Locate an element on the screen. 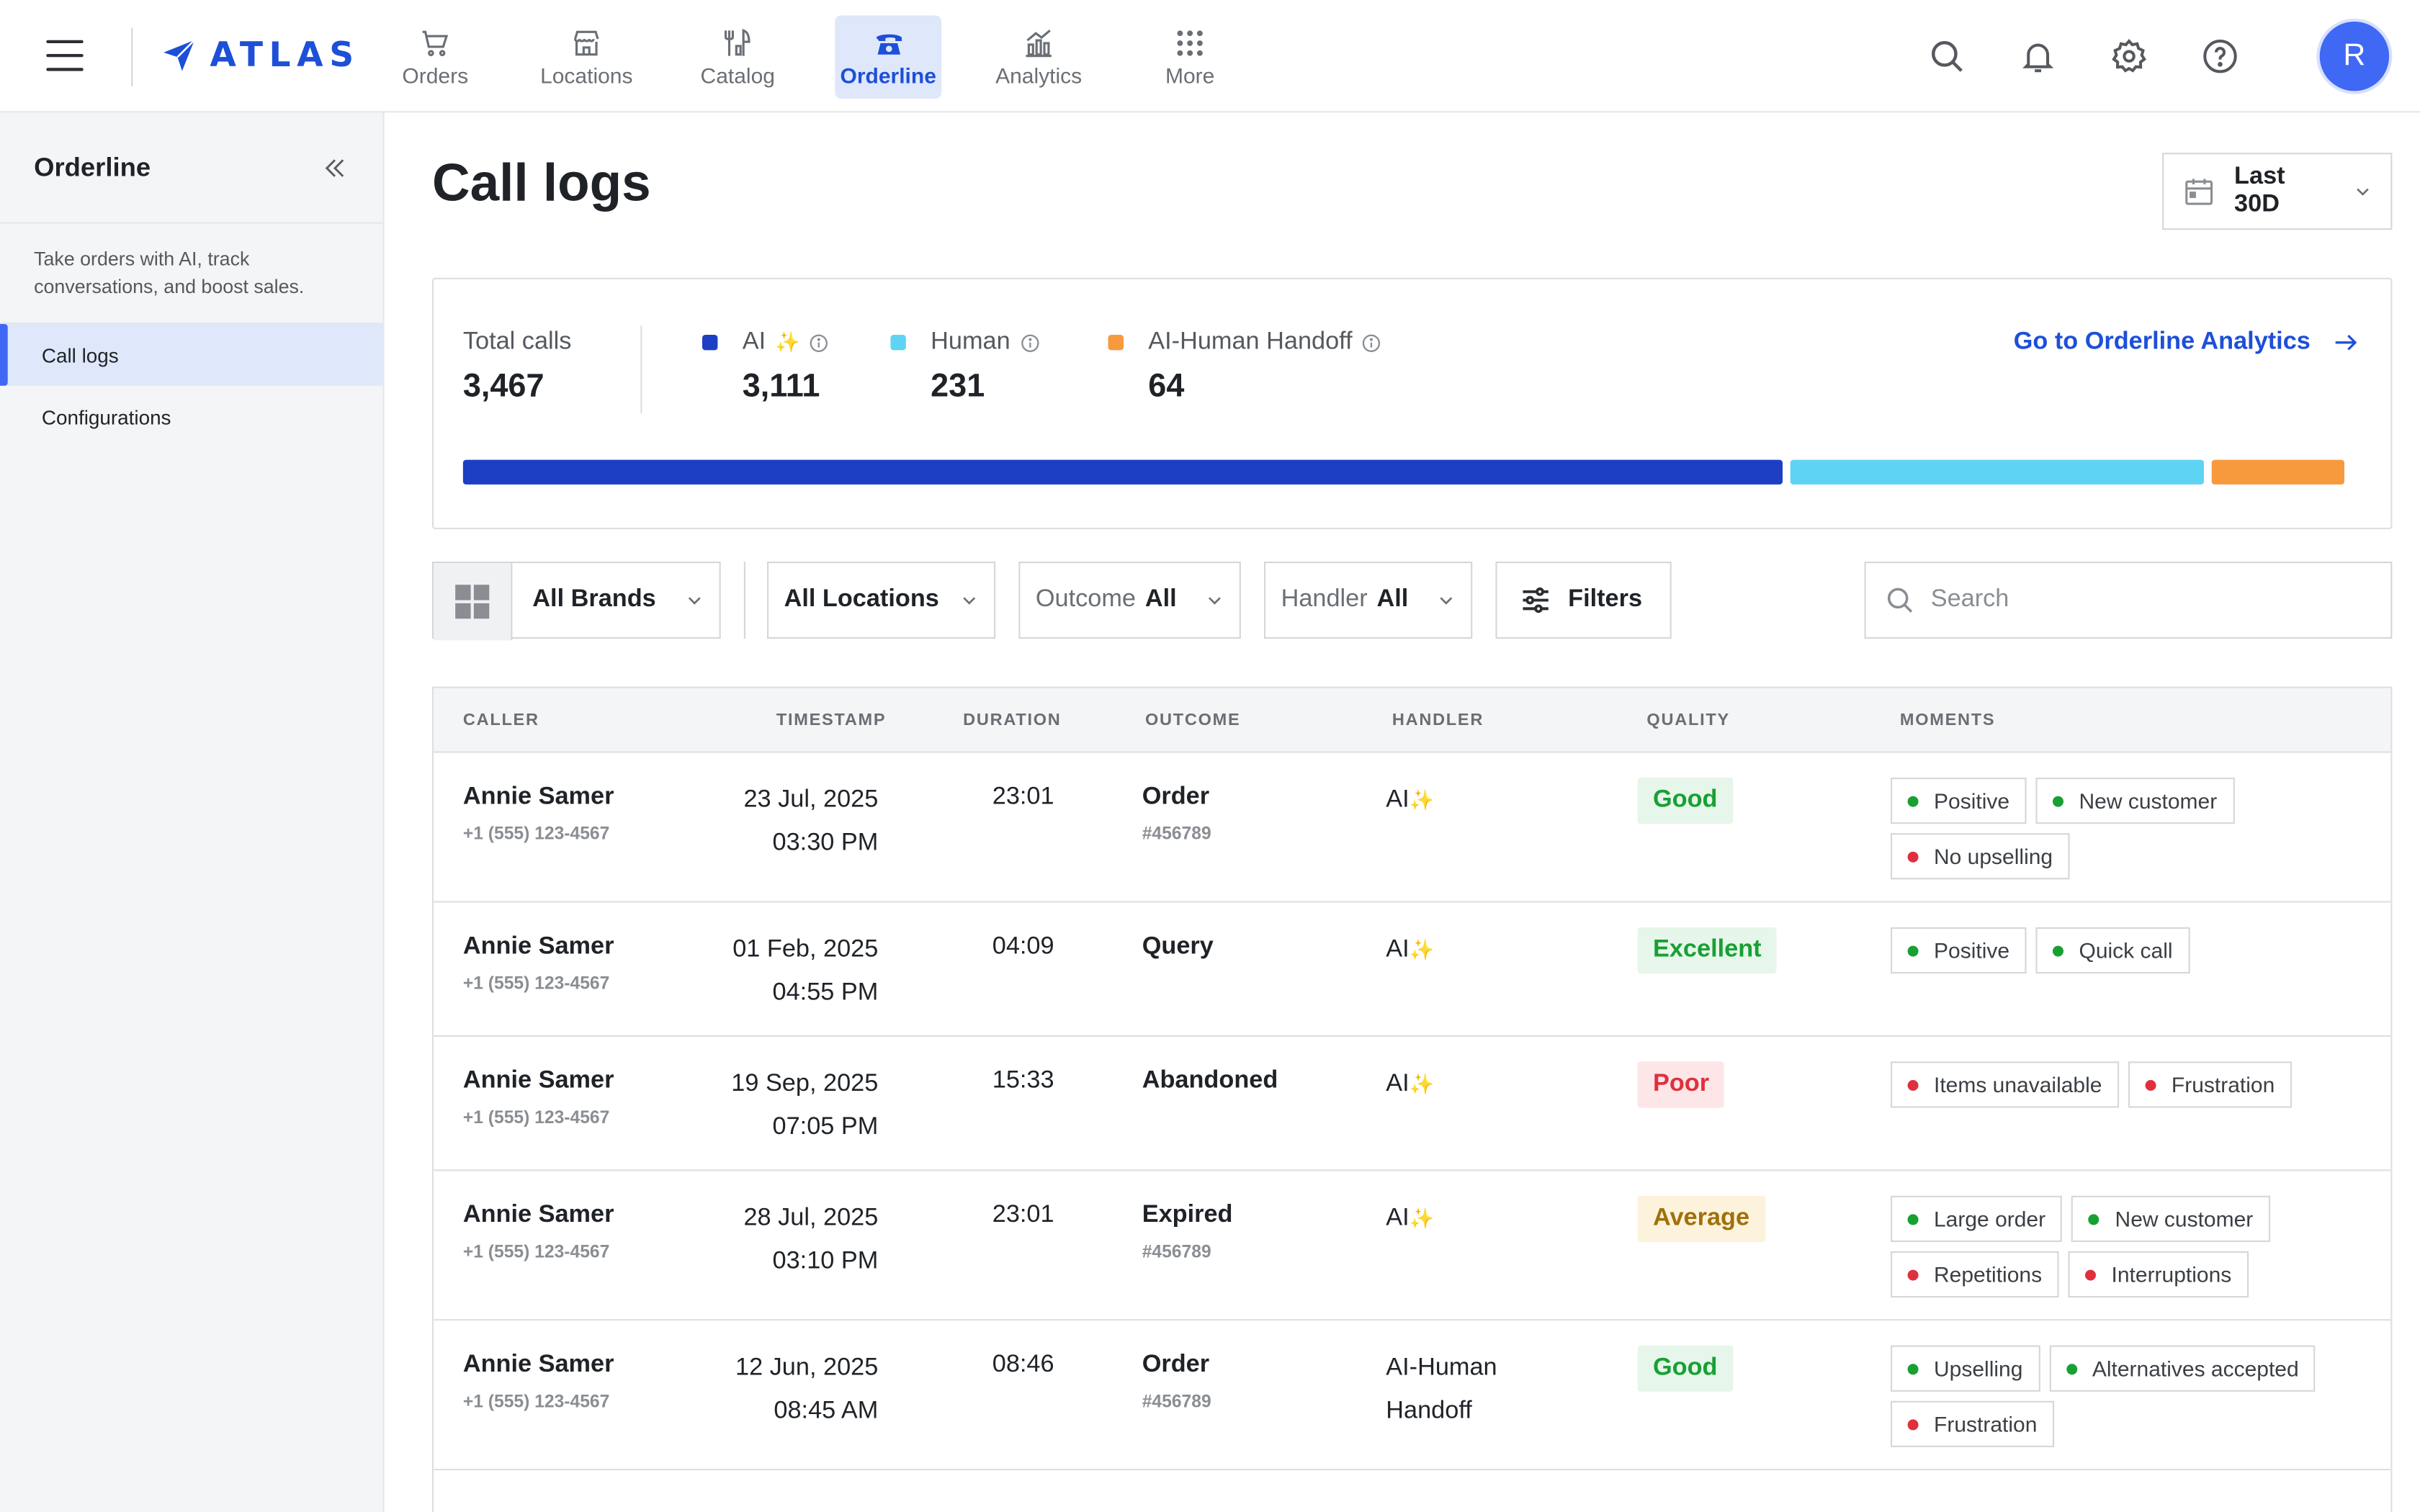  outcome-label: Outcome is located at coordinates (1085, 599).